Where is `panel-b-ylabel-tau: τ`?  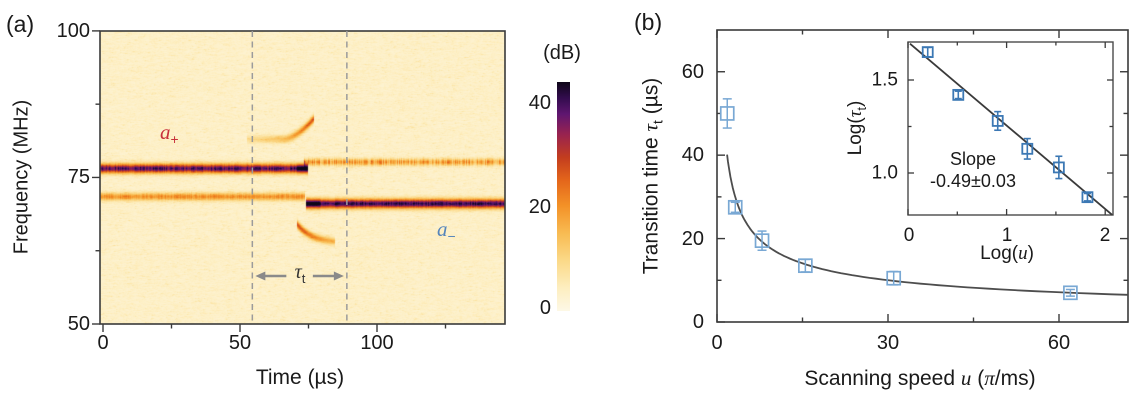 panel-b-ylabel-tau: τ is located at coordinates (650, 127).